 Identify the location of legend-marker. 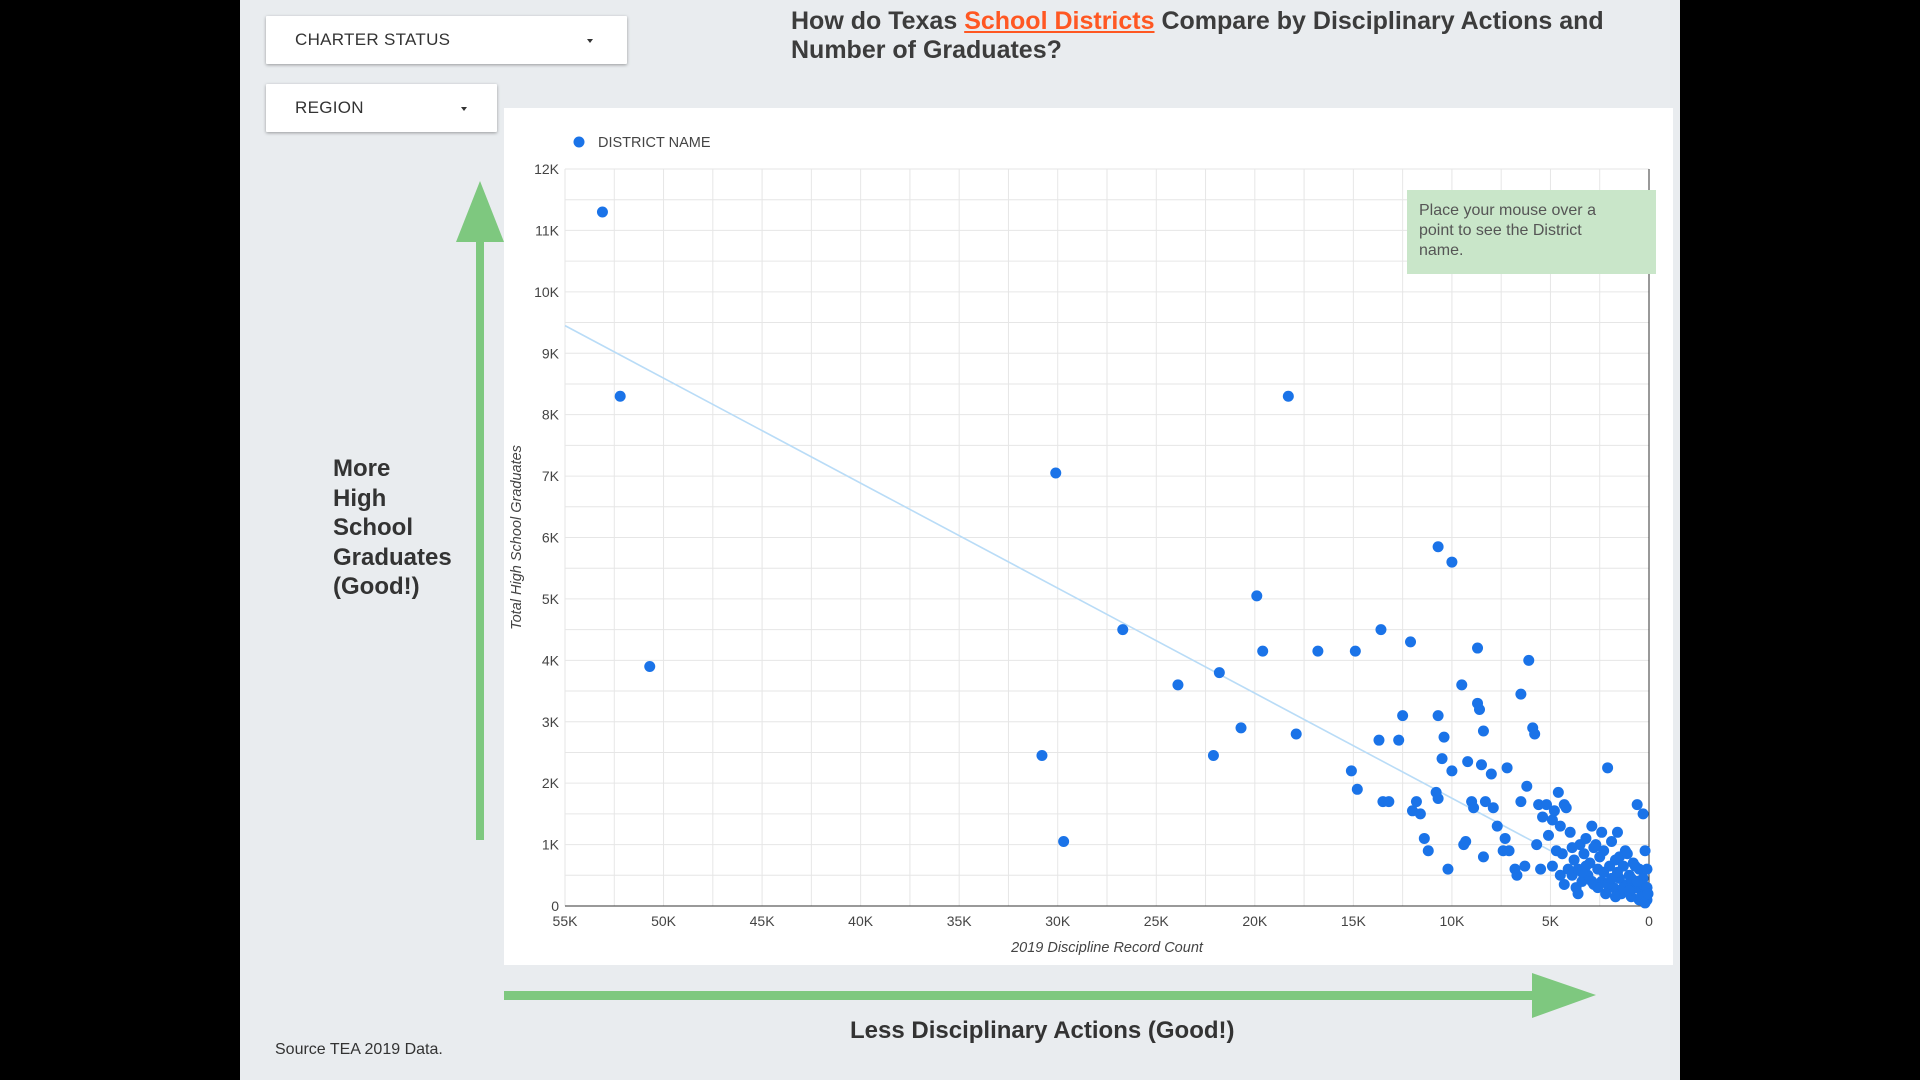
(579, 142).